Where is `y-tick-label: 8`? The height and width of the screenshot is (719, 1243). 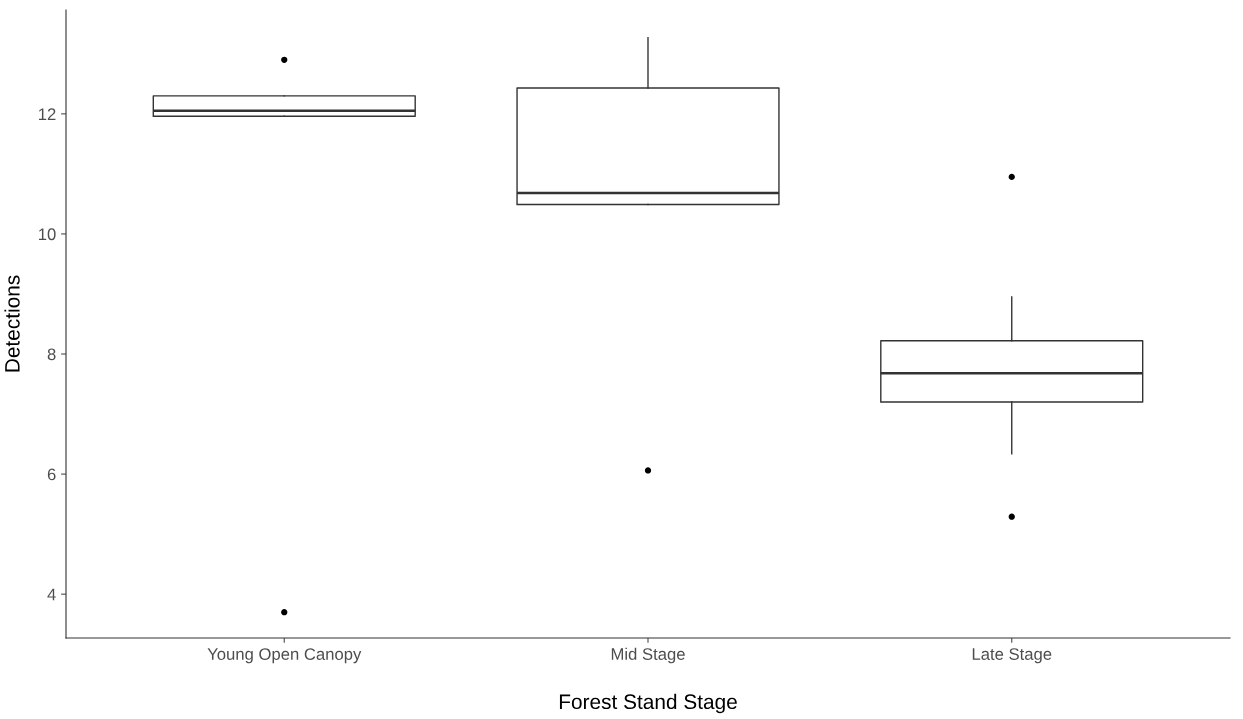
y-tick-label: 8 is located at coordinates (51, 354).